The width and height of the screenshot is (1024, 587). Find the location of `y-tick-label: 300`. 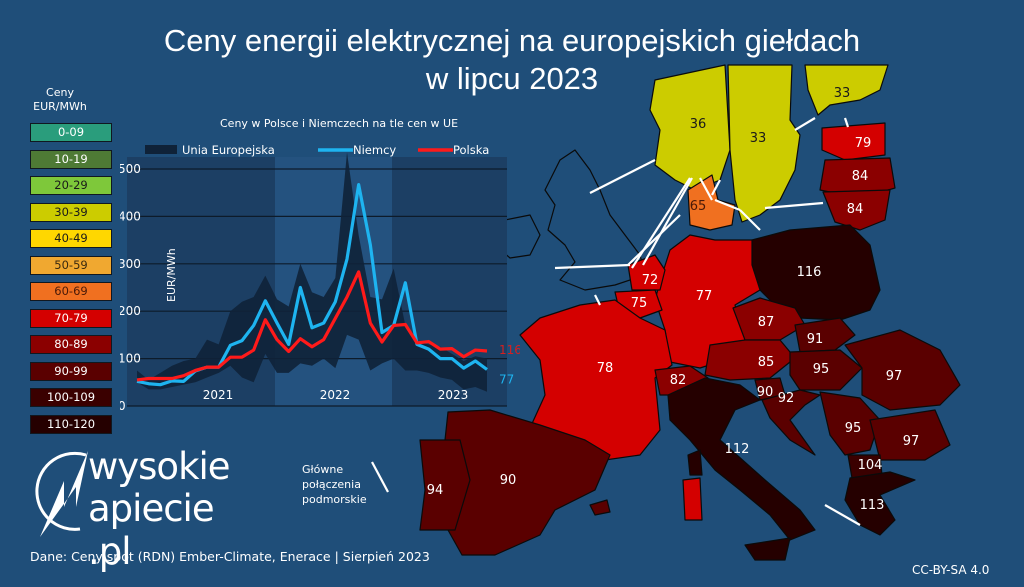

y-tick-label: 300 is located at coordinates (130, 264).